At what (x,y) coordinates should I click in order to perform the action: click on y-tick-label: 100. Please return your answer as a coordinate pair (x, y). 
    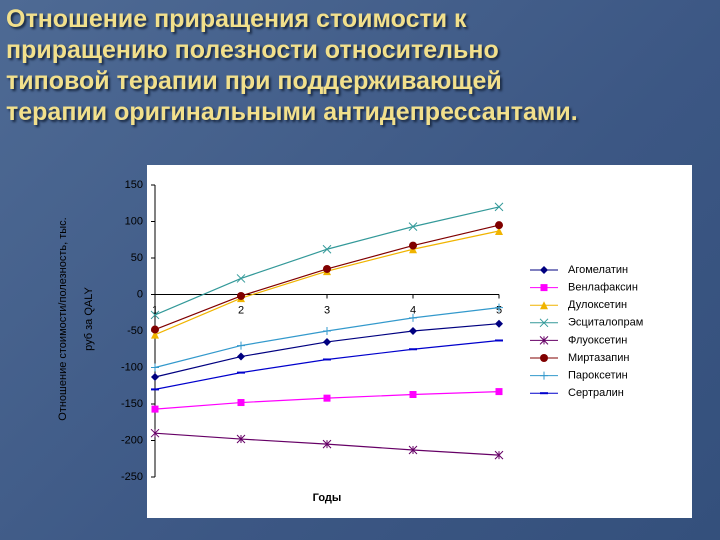
    Looking at the image, I should click on (134, 221).